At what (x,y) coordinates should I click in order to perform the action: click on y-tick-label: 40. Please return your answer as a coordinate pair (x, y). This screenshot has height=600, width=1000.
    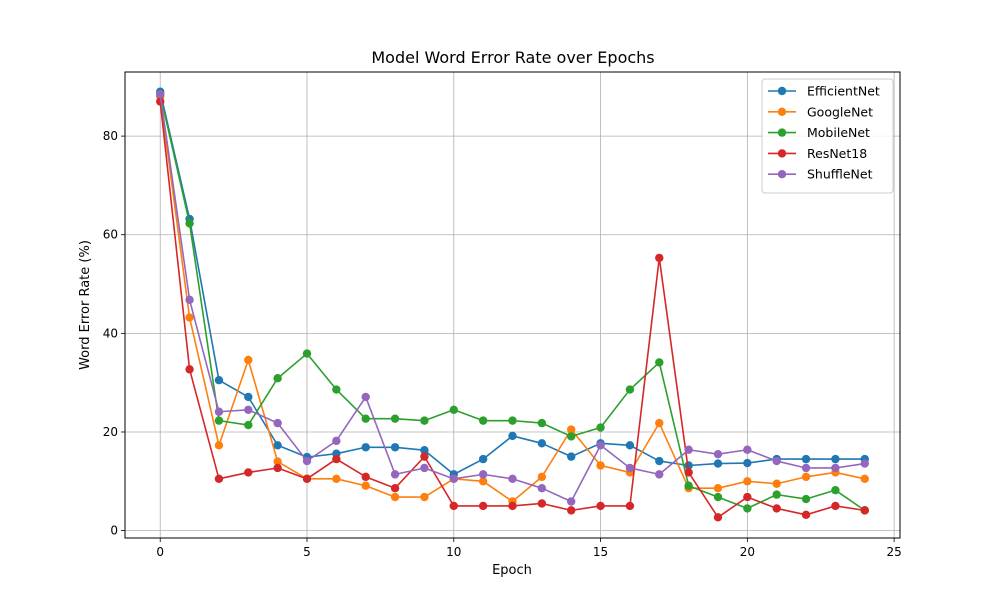
    Looking at the image, I should click on (110, 333).